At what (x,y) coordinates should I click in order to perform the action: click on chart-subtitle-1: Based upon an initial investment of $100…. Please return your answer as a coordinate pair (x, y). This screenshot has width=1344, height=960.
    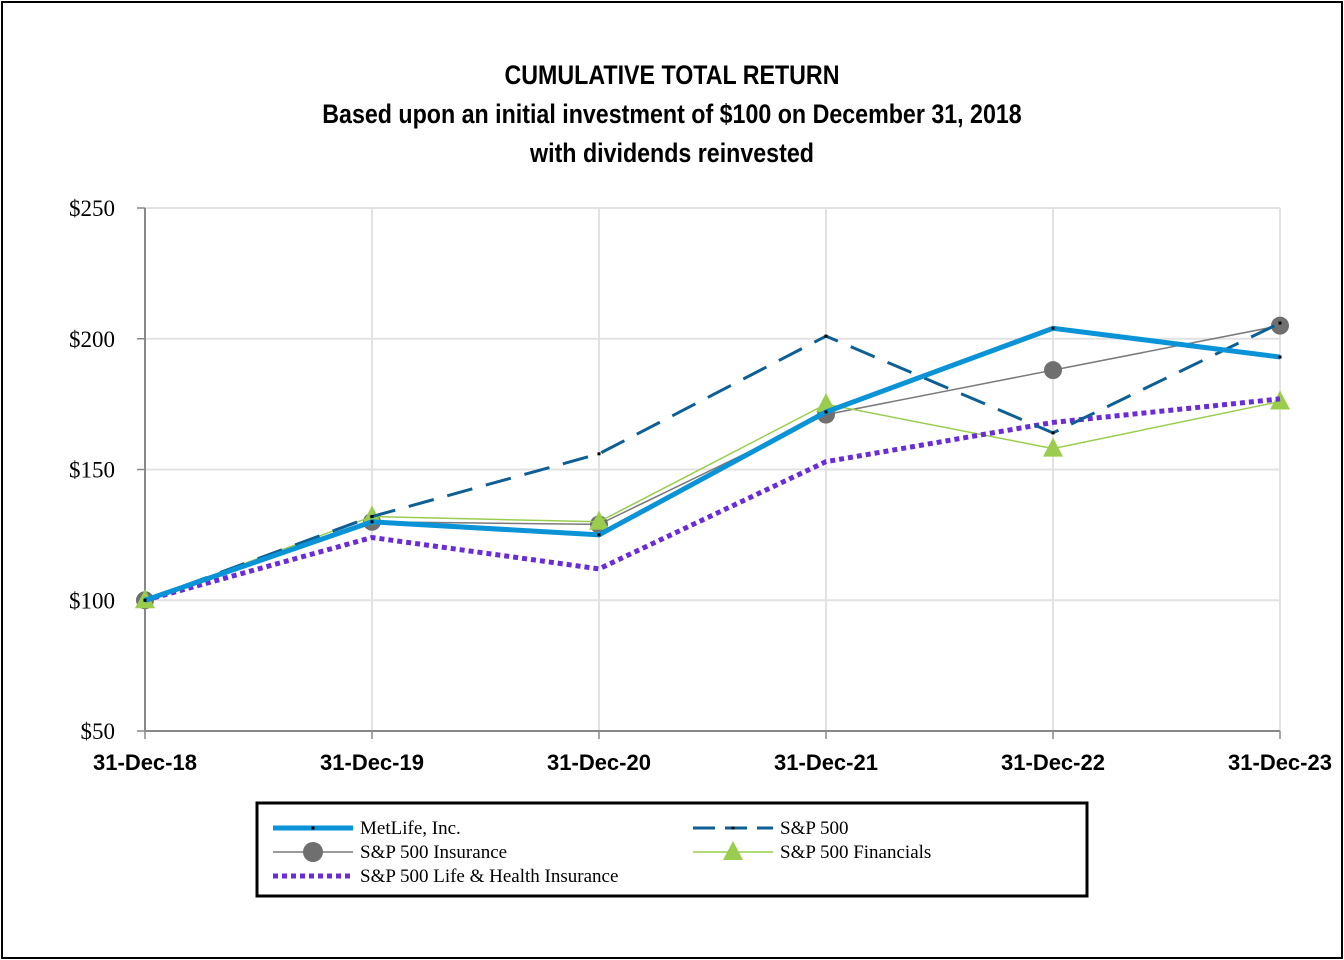
    Looking at the image, I should click on (672, 114).